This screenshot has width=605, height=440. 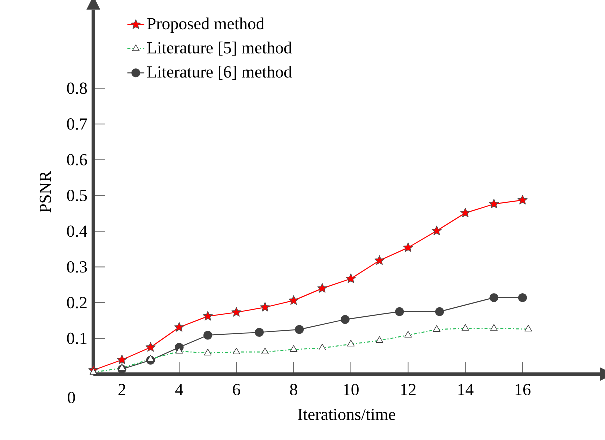 I want to click on x-tick-label: 8, so click(x=294, y=390).